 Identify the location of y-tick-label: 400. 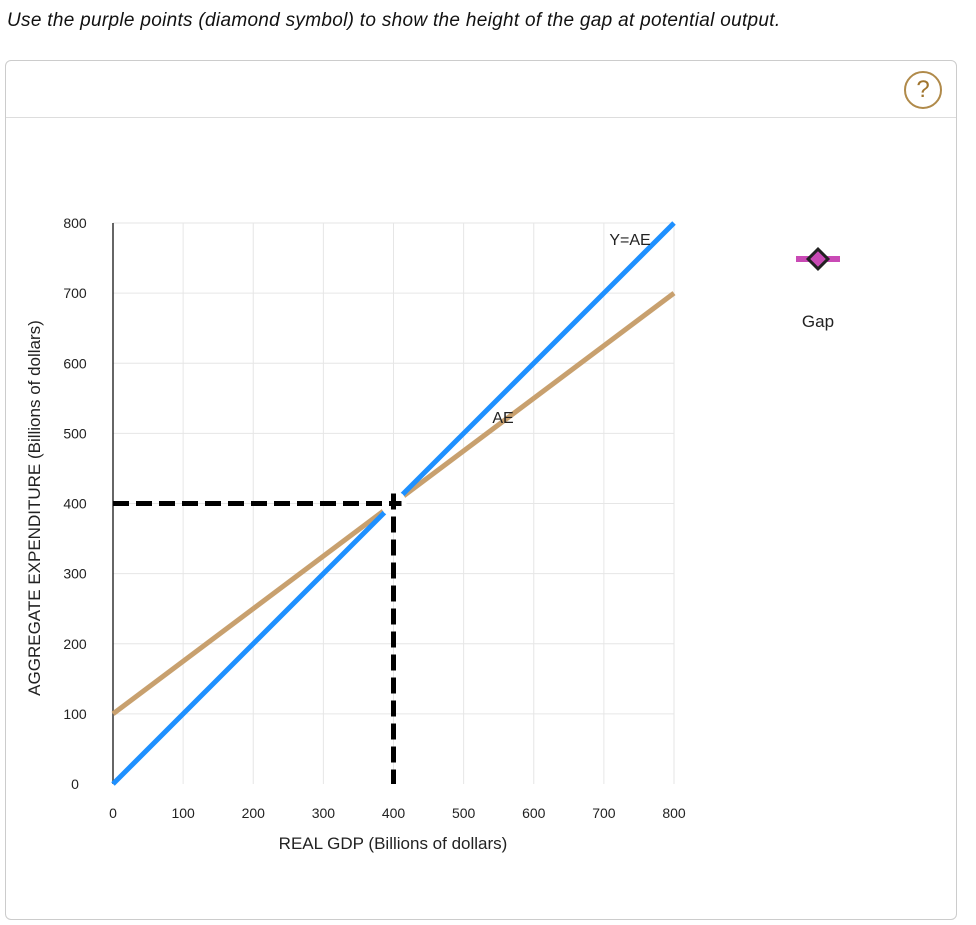
(75, 504).